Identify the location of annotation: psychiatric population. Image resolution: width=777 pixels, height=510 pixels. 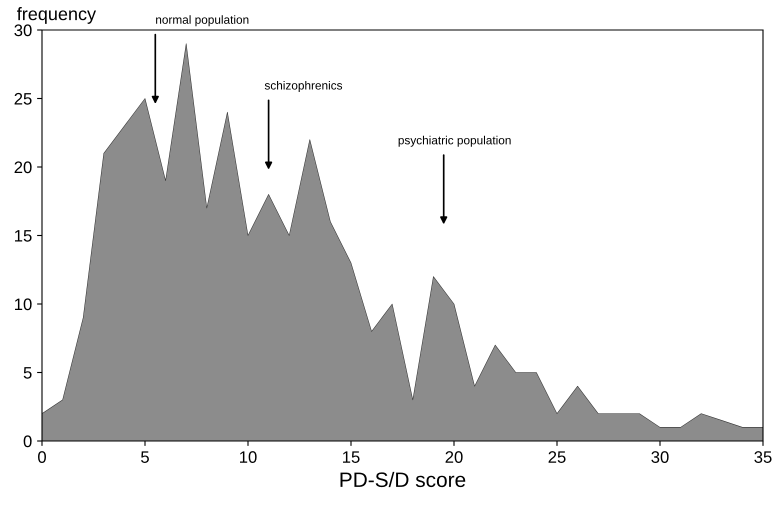
(454, 141).